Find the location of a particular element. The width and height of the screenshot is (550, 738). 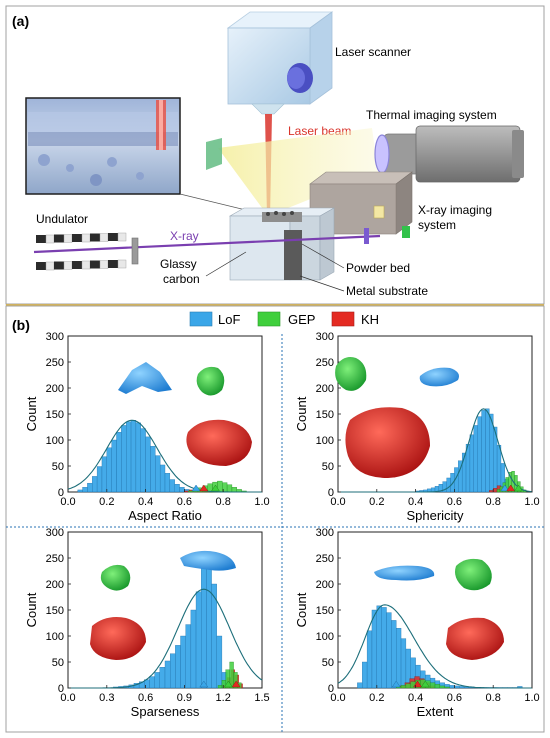

build-chamber-icon is located at coordinates (282, 244).